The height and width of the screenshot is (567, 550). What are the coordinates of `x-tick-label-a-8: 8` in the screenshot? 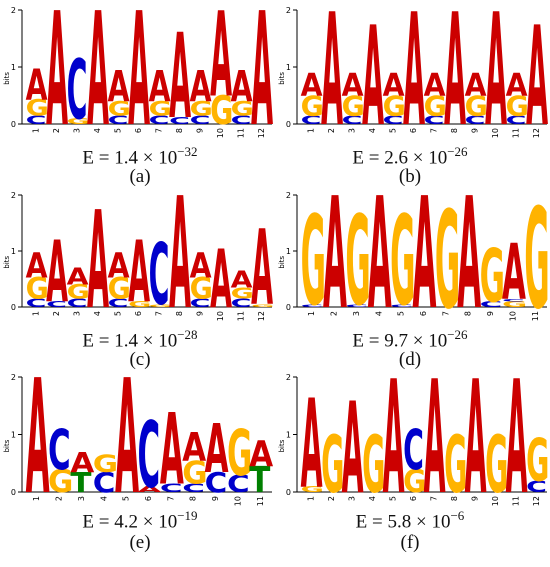 It's located at (179, 130).